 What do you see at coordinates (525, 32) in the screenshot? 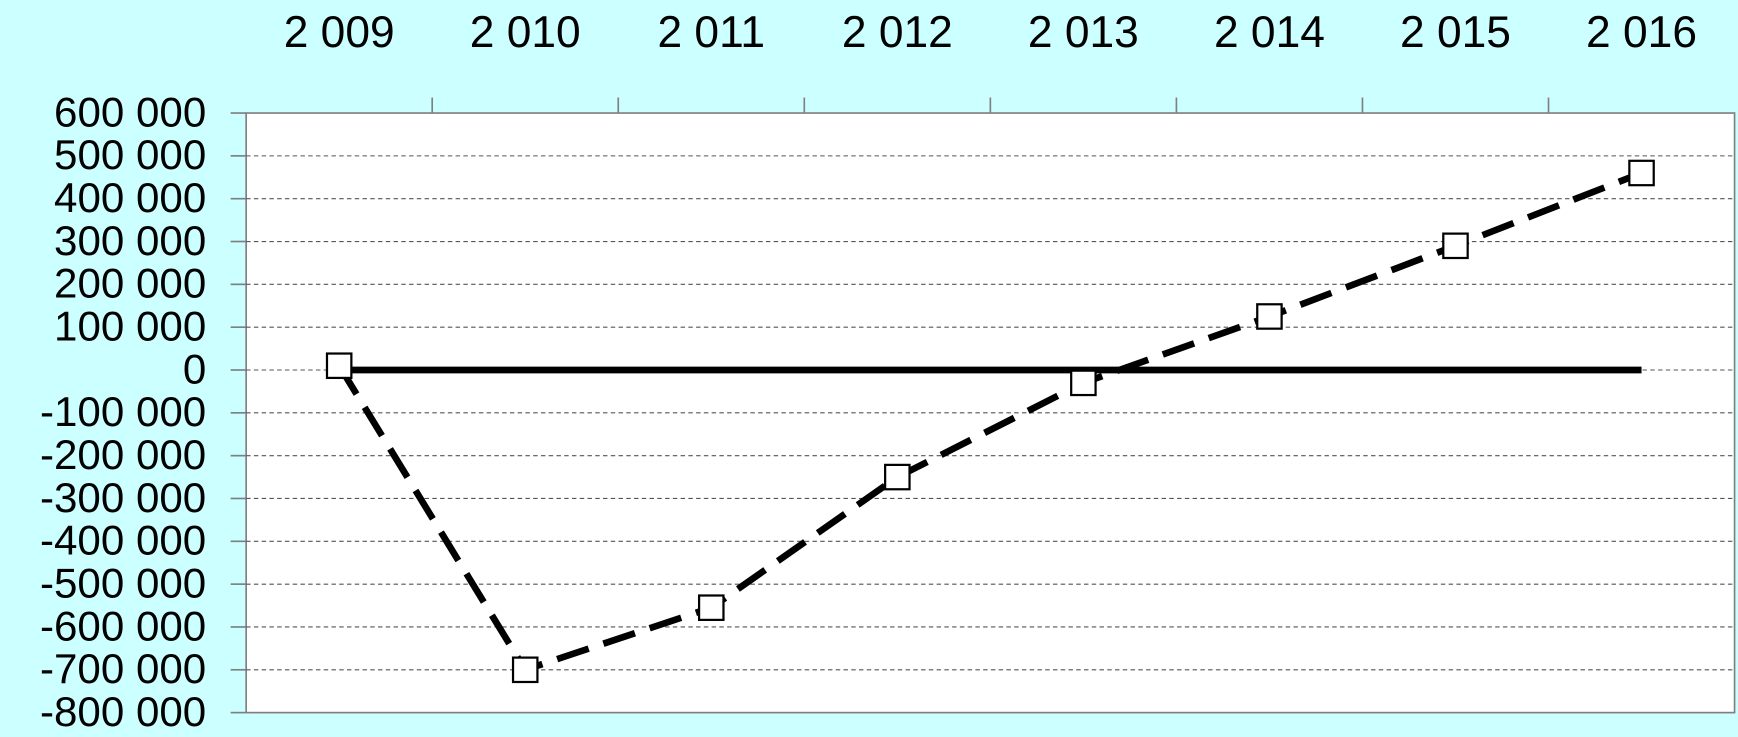
I see `x-tick-label: 2 010` at bounding box center [525, 32].